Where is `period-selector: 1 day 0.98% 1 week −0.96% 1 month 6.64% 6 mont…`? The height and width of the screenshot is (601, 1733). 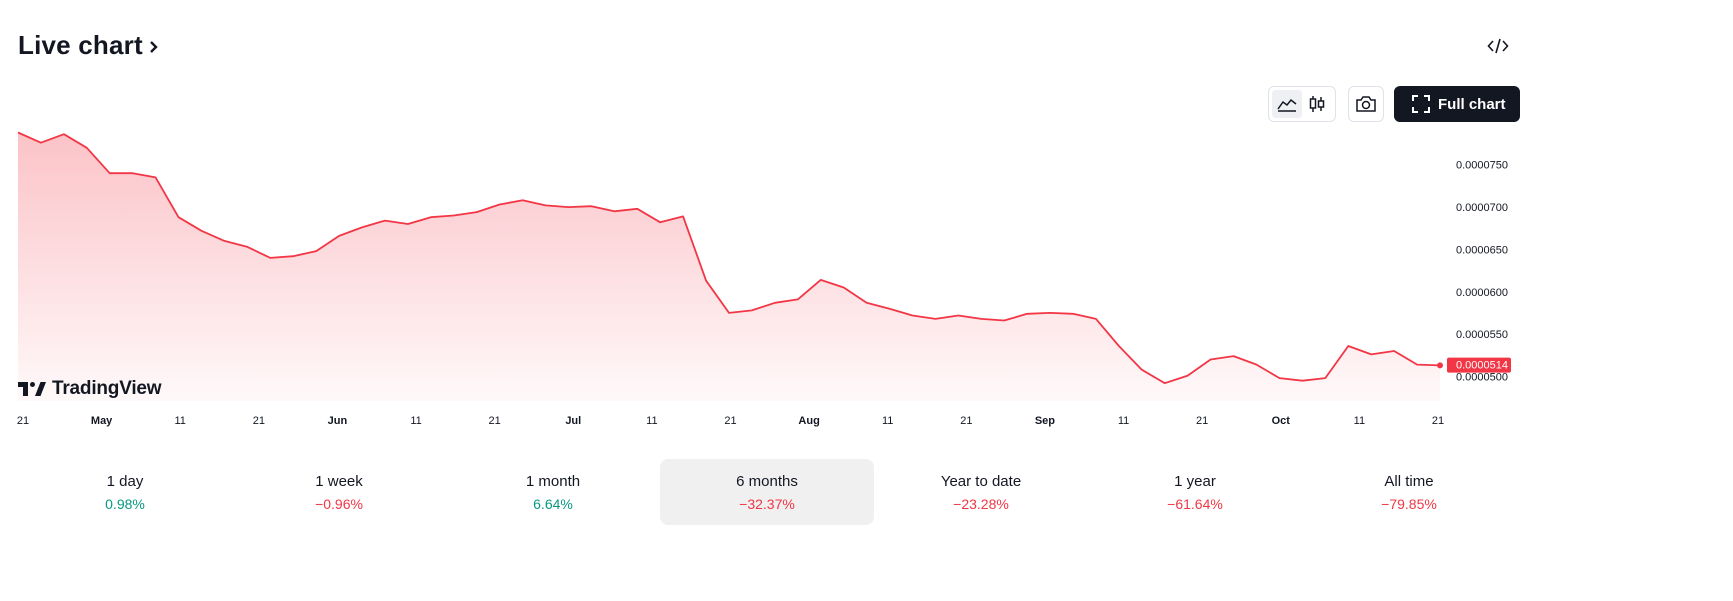
period-selector: 1 day 0.98% 1 week −0.96% 1 month 6.64% 6 mont… is located at coordinates (767, 492).